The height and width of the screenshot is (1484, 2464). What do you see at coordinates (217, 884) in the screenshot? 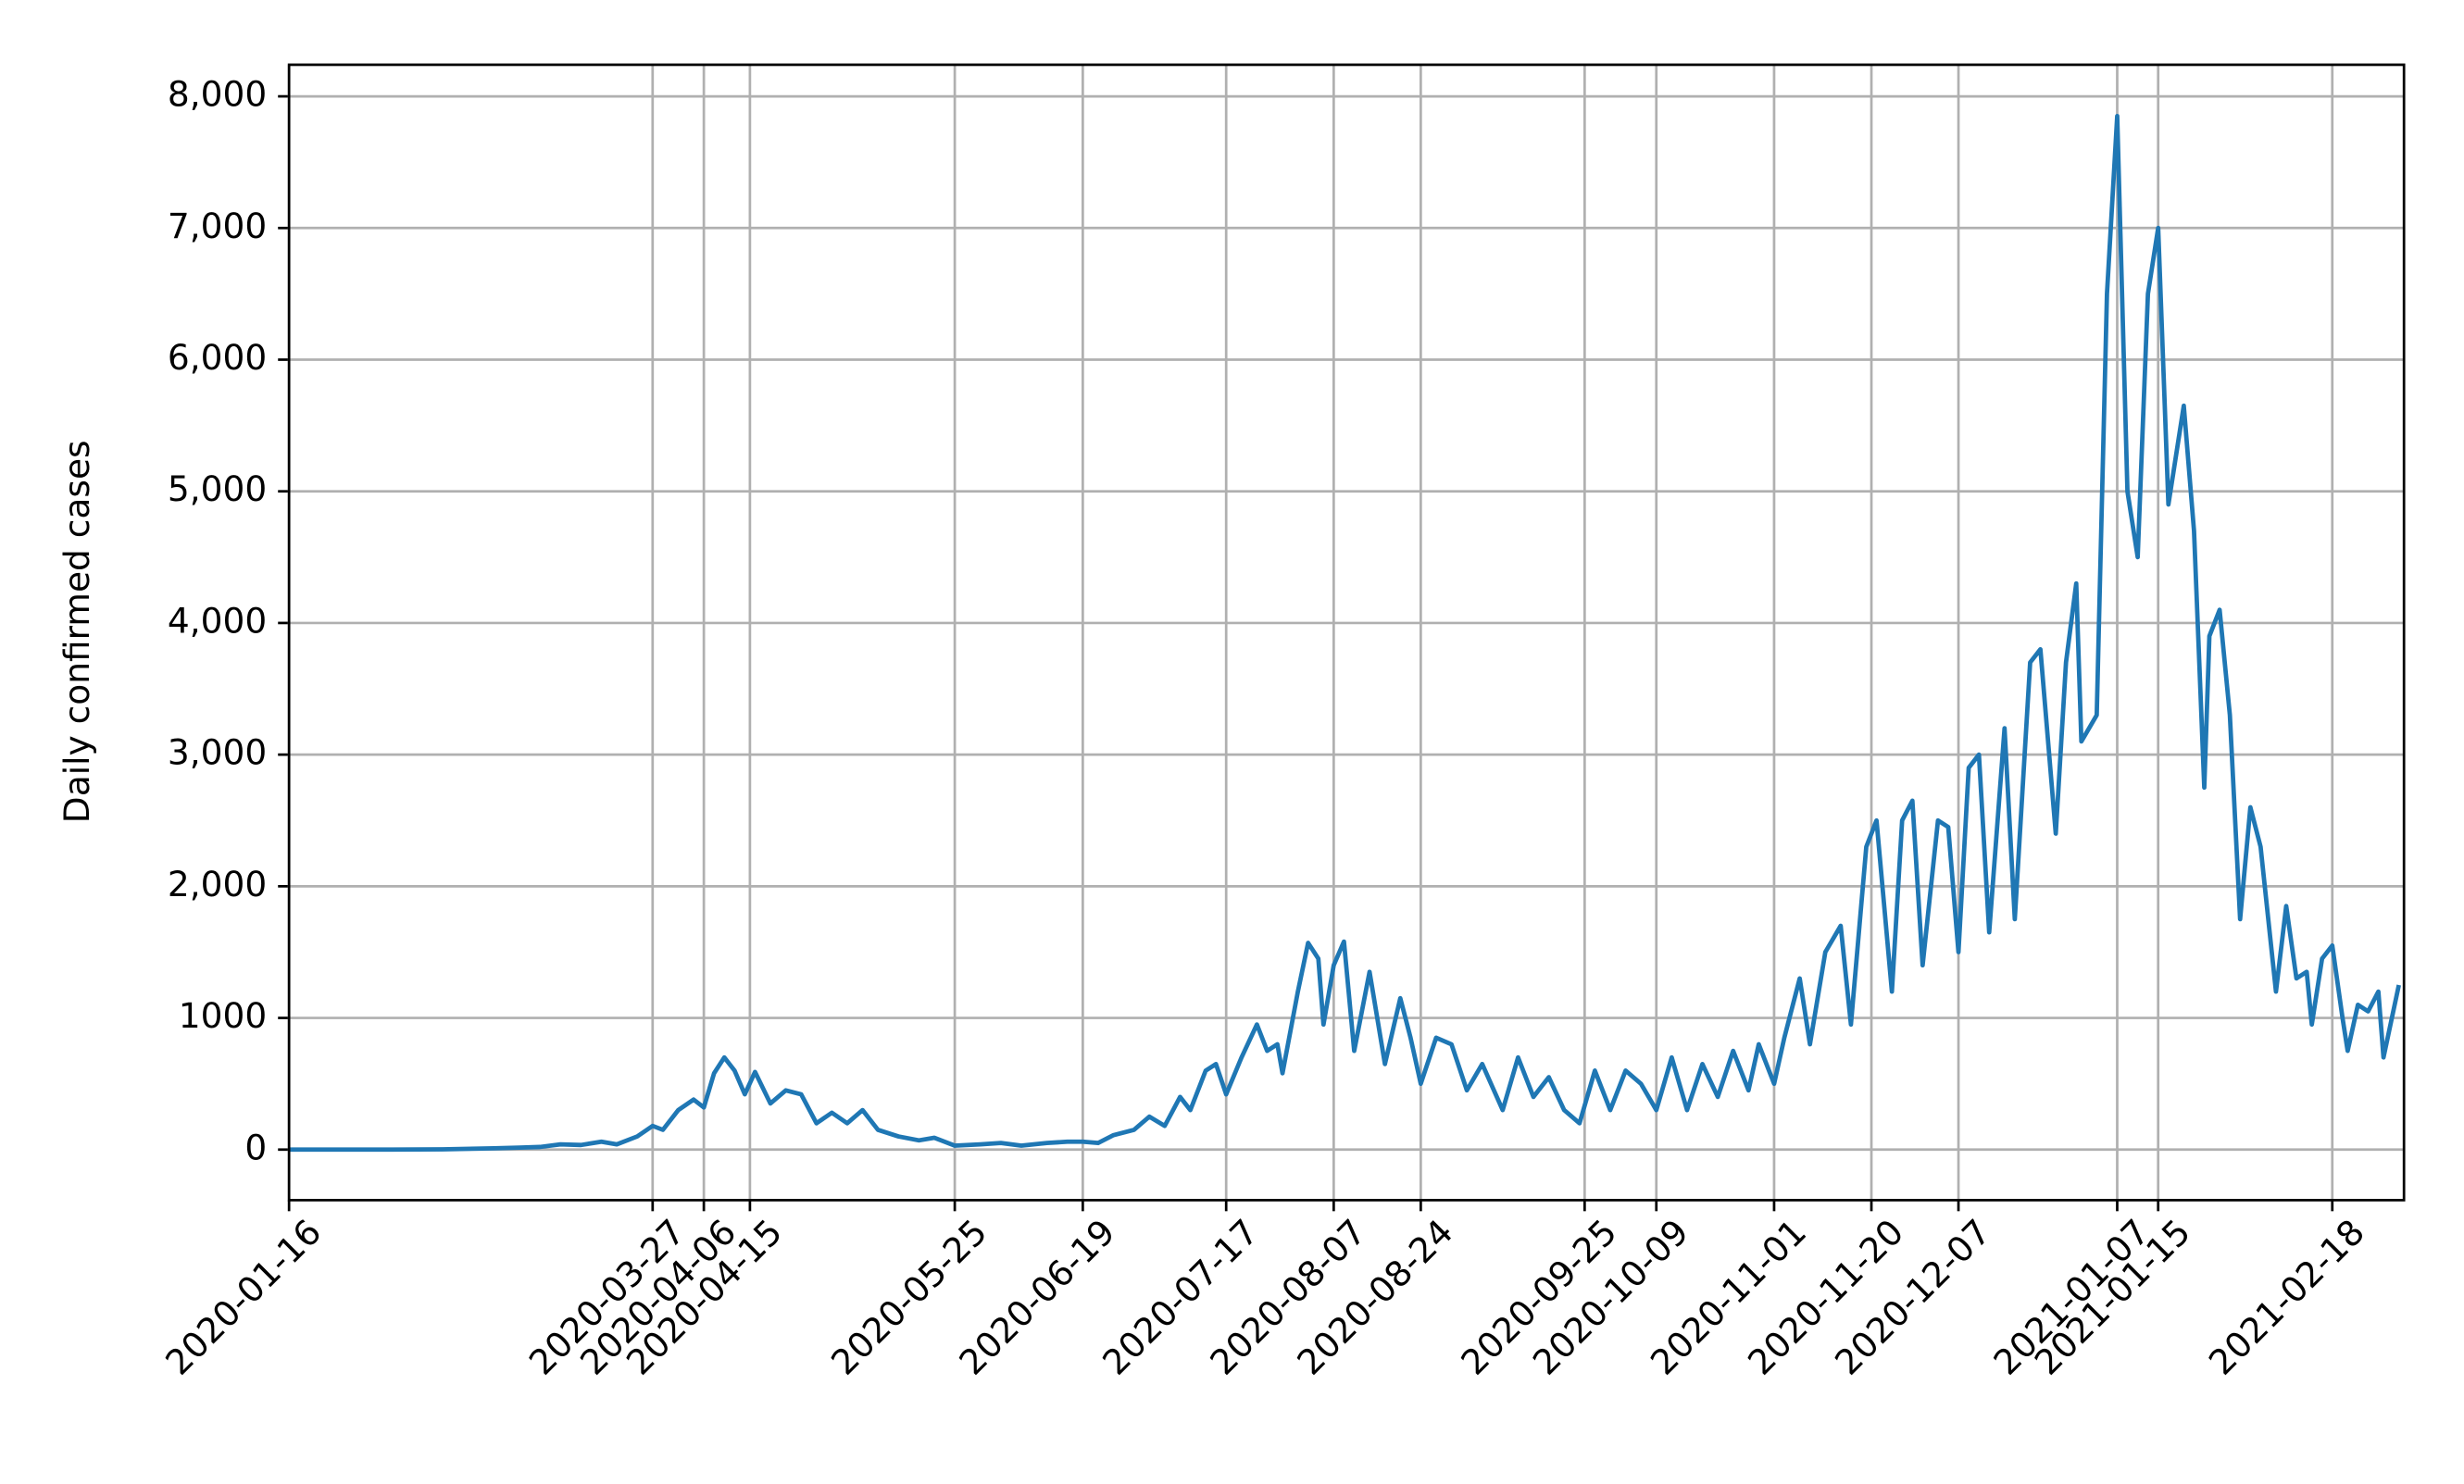
I see `y-tick-label: 2,000` at bounding box center [217, 884].